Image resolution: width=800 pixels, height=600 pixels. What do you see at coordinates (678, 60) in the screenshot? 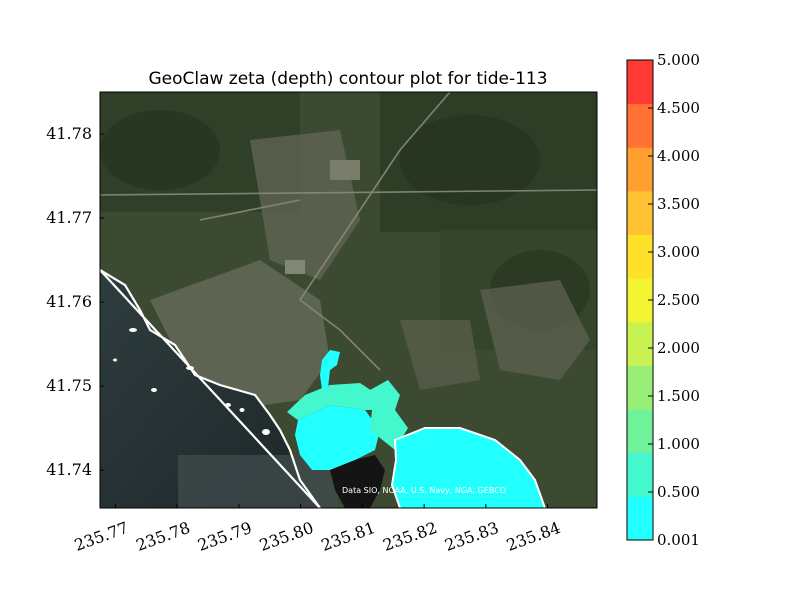
I see `colorbar-label: 5.000` at bounding box center [678, 60].